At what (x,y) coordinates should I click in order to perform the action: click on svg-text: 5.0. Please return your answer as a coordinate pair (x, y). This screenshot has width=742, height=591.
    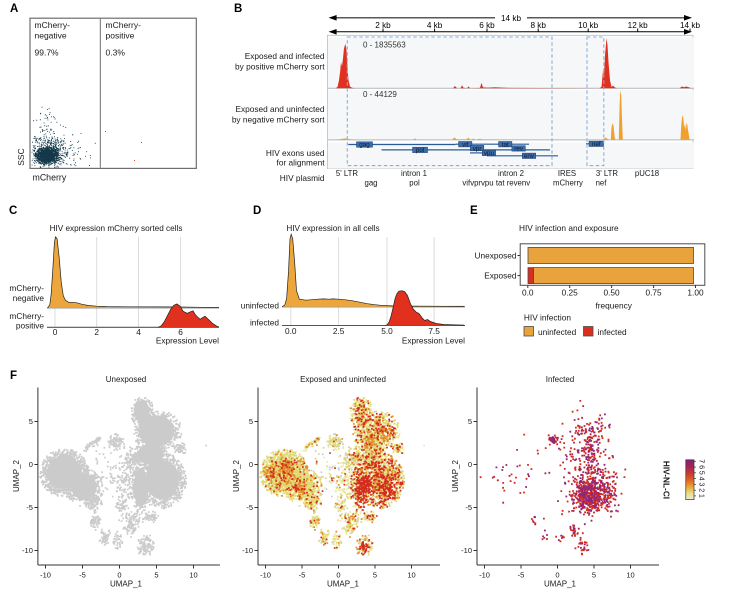
    Looking at the image, I should click on (387, 331).